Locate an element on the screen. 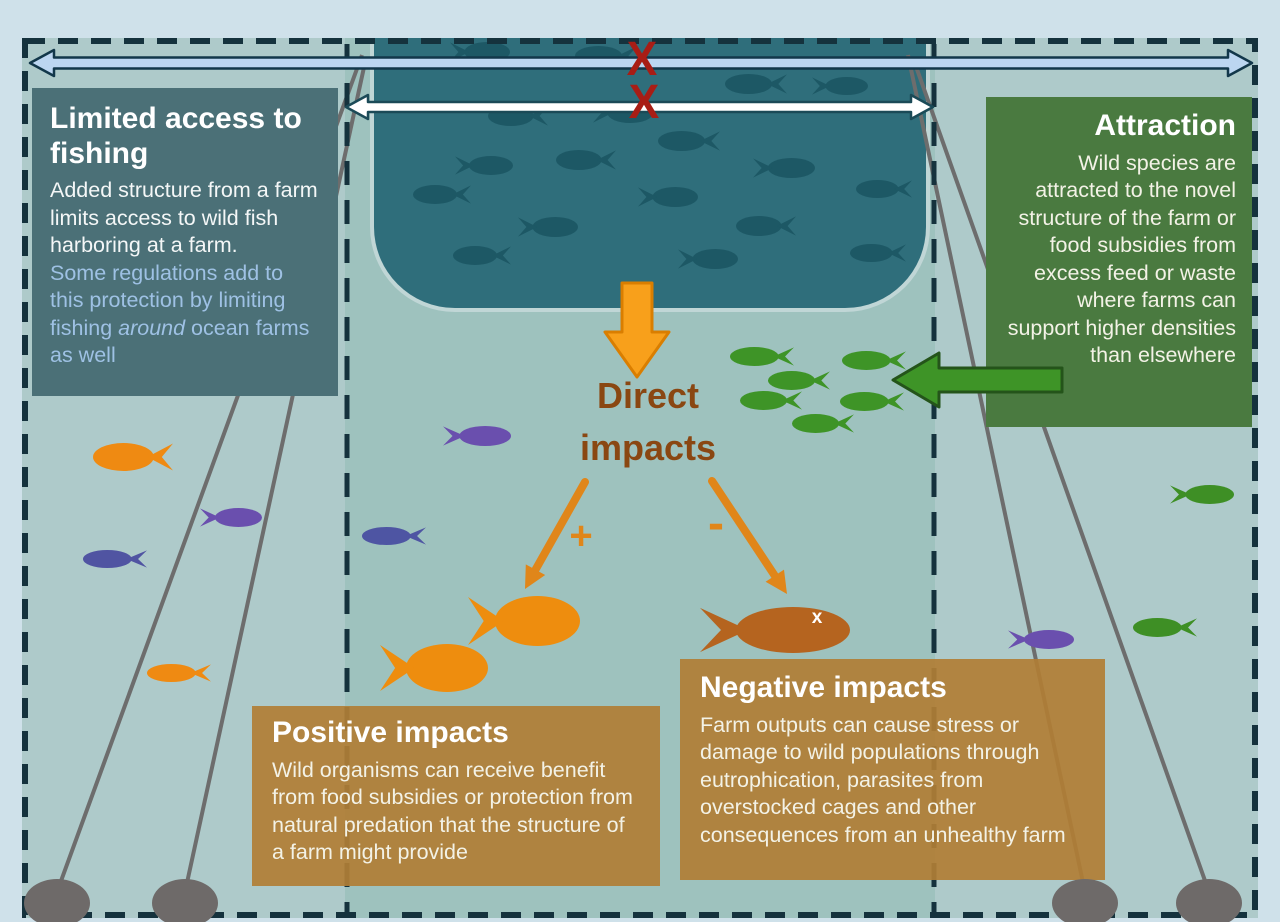 This screenshot has width=1280, height=922. negative-impact-arrowhead-icon is located at coordinates (776, 581).